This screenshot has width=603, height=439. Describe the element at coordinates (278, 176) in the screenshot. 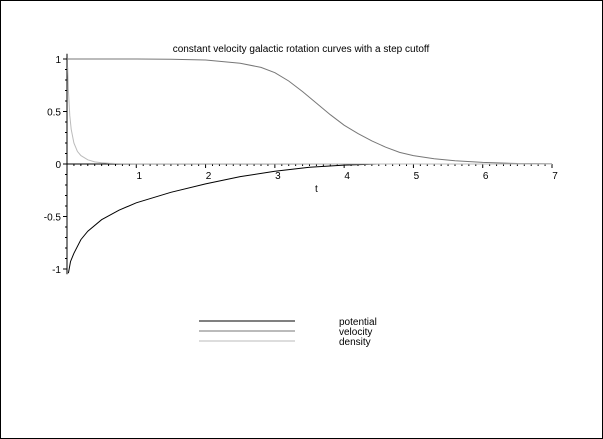

I see `x-tick-label: 3` at that location.